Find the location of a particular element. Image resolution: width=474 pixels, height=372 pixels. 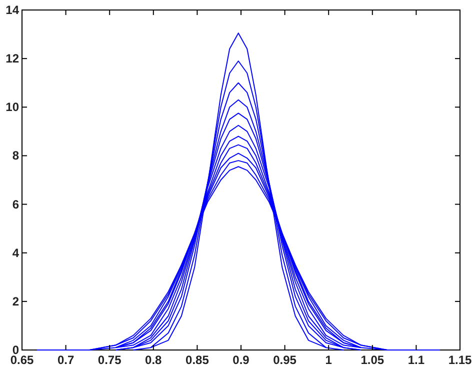

x-tick-label: 1.05 is located at coordinates (372, 360).